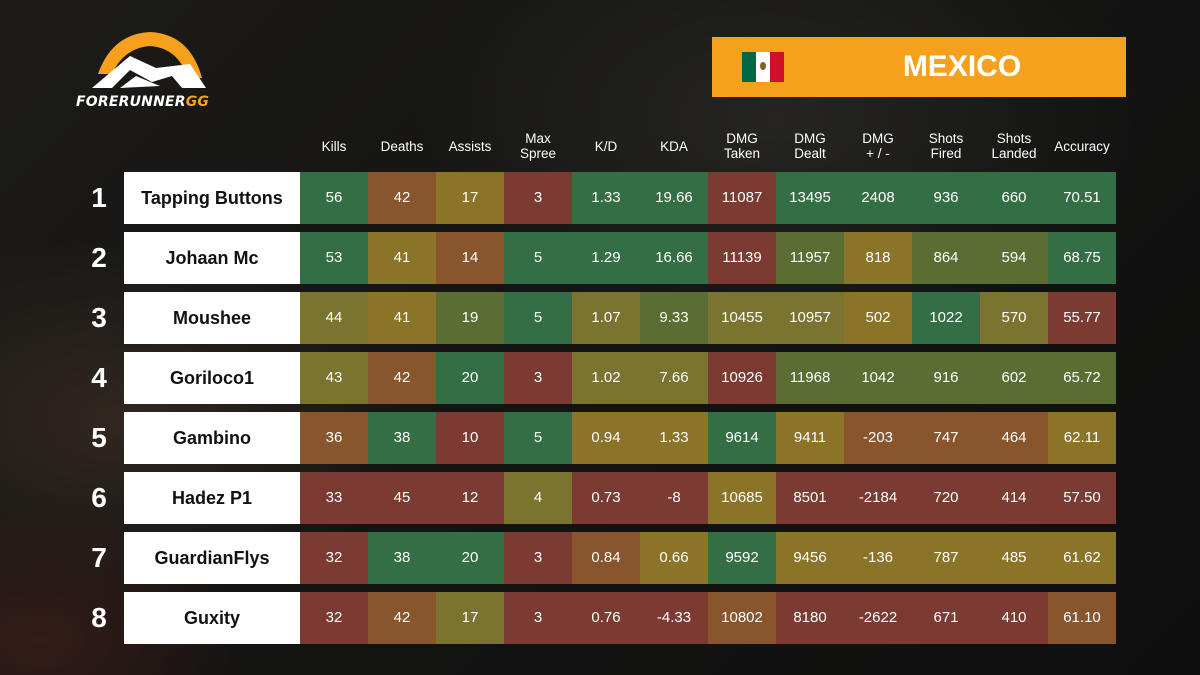 The height and width of the screenshot is (675, 1200). Describe the element at coordinates (878, 146) in the screenshot. I see `column-header: DMG + / -` at that location.